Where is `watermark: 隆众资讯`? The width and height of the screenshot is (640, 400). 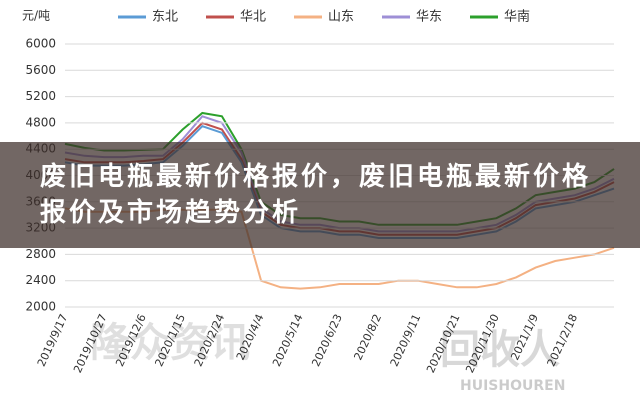
watermark: 隆众资讯 is located at coordinates (170, 343).